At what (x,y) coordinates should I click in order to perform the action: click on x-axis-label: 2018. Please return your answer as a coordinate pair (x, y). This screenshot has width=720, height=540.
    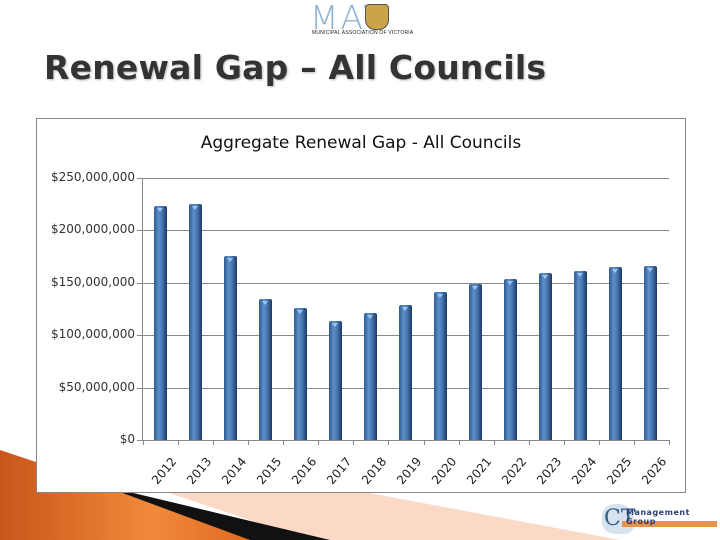
    Looking at the image, I should click on (374, 470).